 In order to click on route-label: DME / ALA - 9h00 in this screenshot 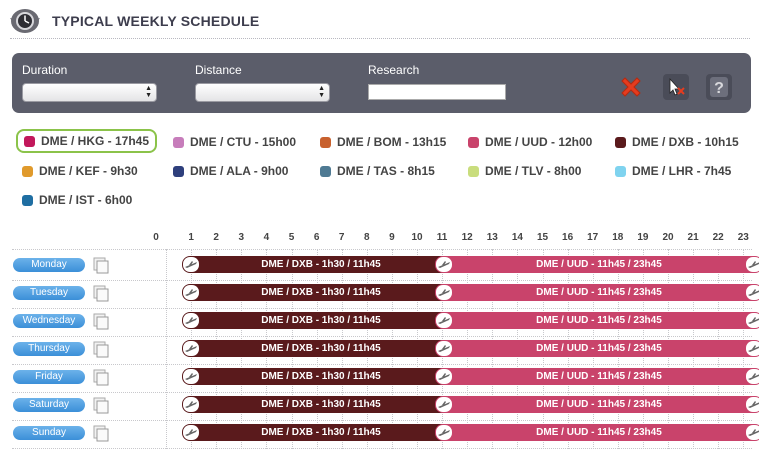, I will do `click(239, 171)`.